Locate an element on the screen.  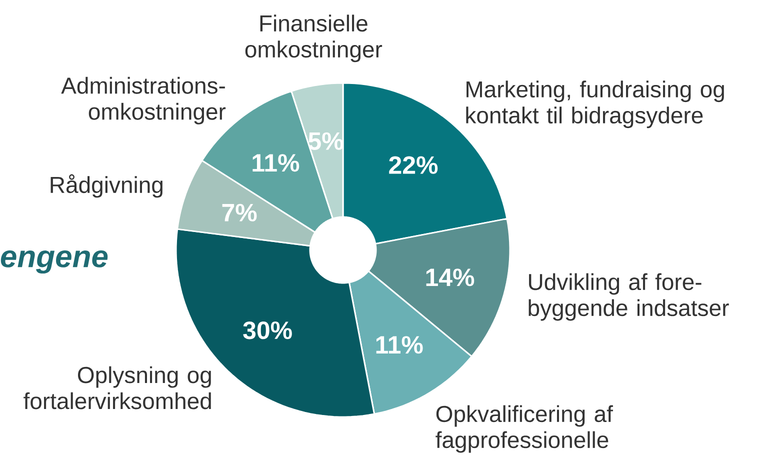
data-label: 30% is located at coordinates (267, 330).